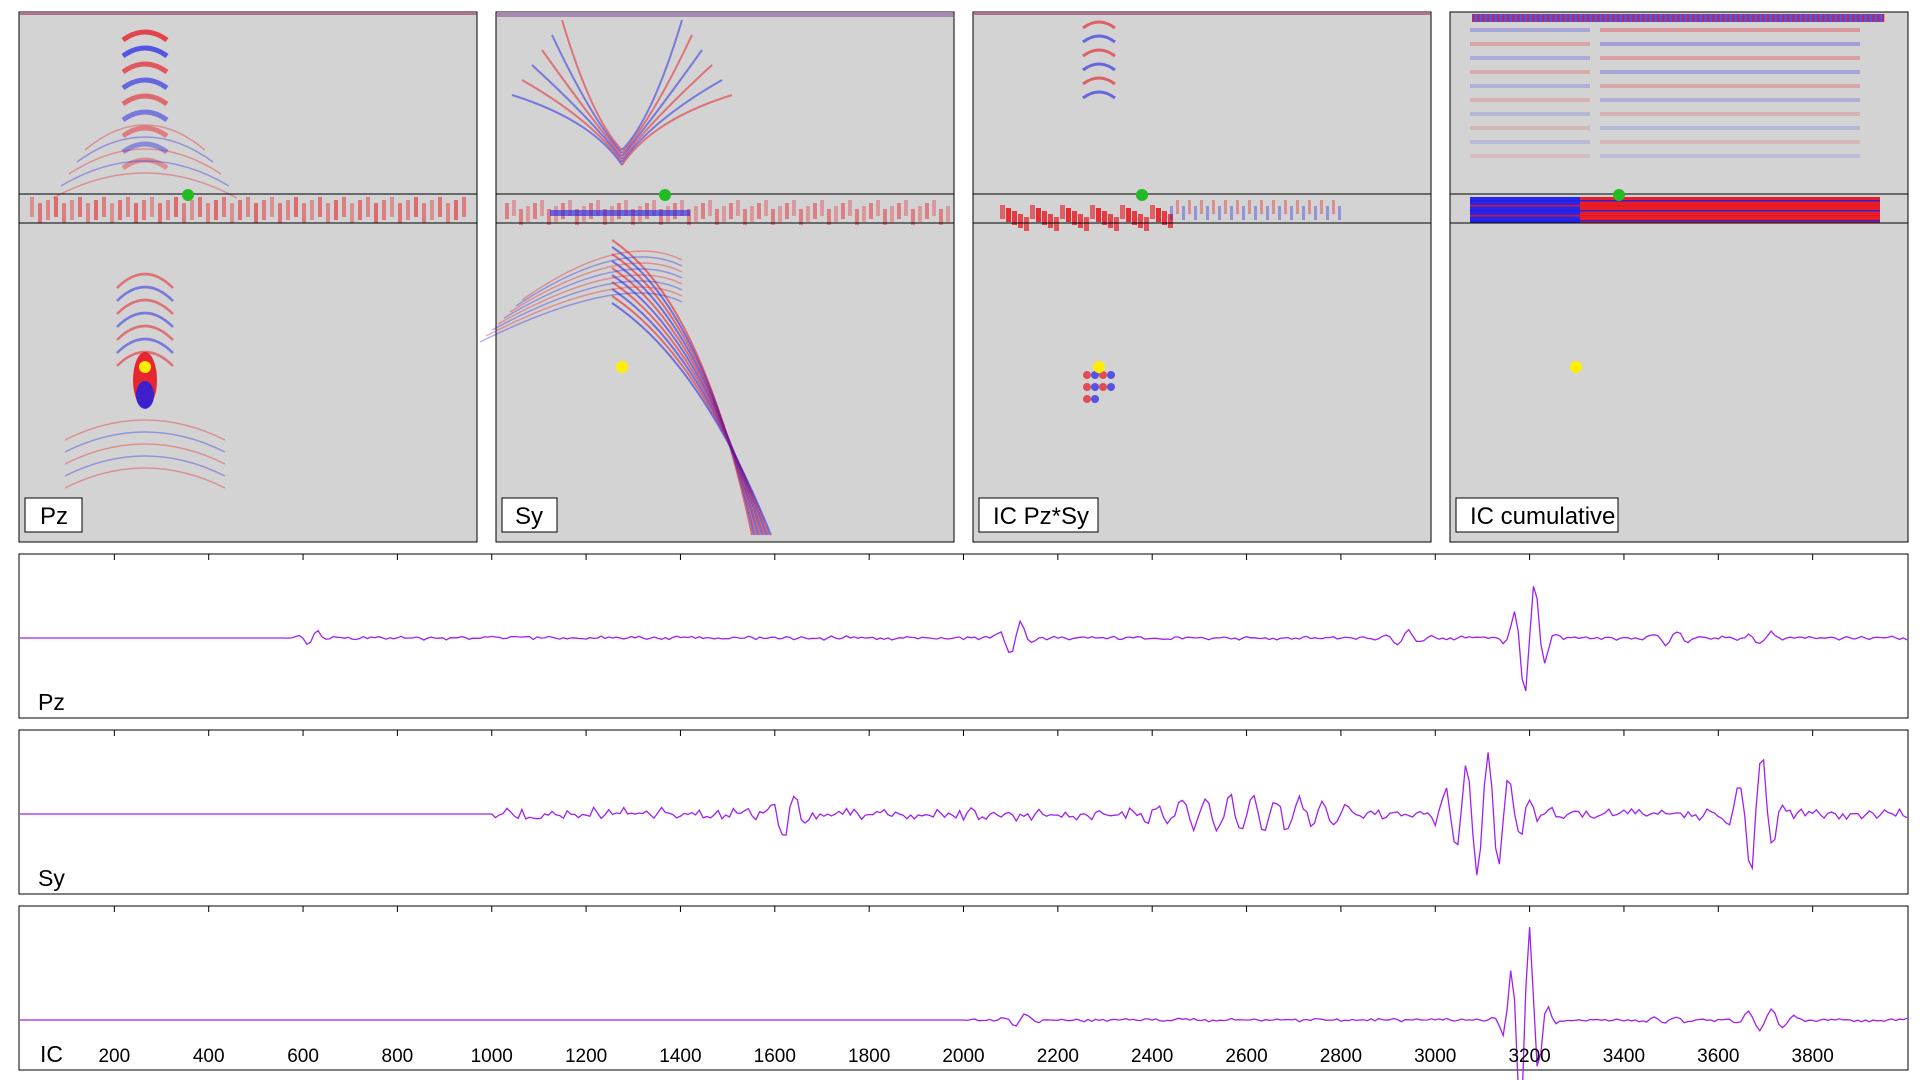 The width and height of the screenshot is (1920, 1080). I want to click on panel-pz-label: Pz, so click(54, 516).